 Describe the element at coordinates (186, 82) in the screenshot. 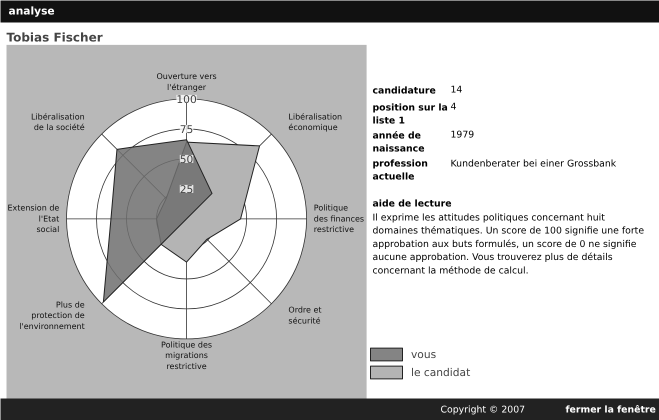

I see `spoke-label: Ouverture vers l'étranger` at that location.